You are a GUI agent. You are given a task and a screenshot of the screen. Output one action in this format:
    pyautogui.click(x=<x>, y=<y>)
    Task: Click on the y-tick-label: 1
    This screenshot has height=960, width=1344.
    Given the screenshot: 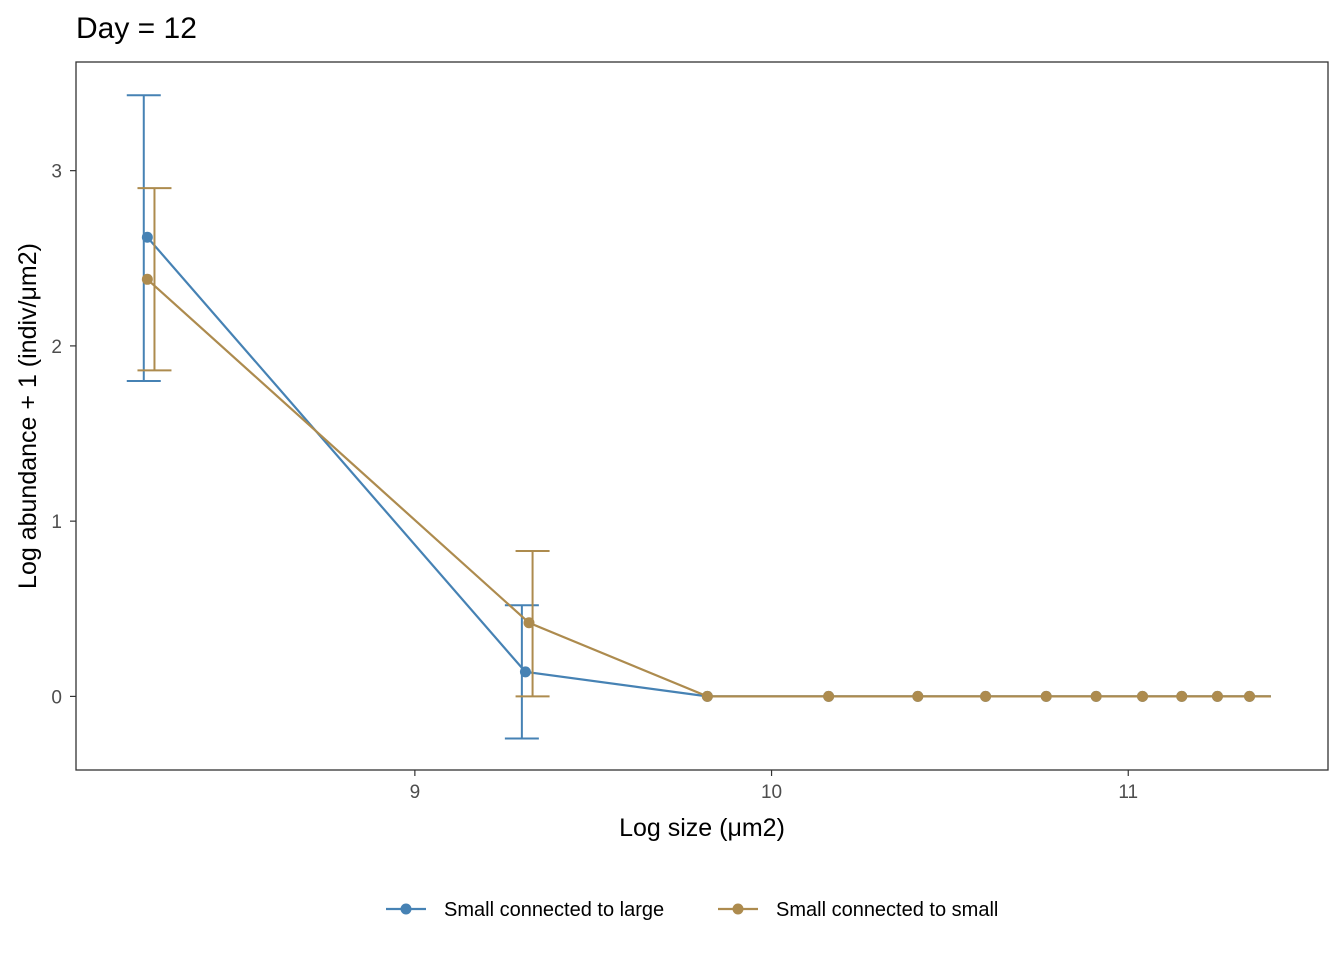 What is the action you would take?
    pyautogui.click(x=56, y=522)
    